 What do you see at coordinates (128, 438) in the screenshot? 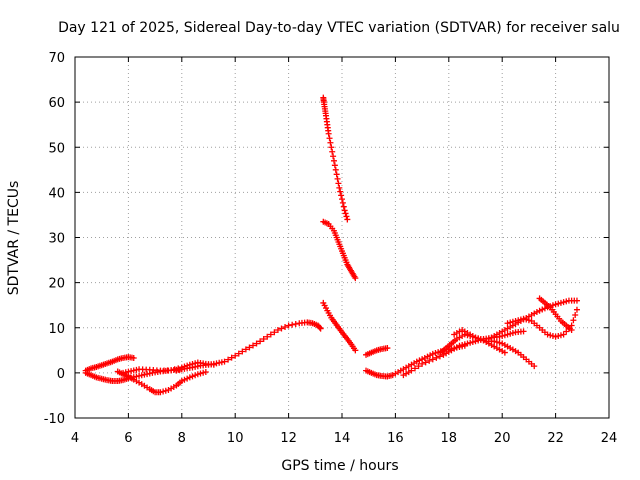
I see `x-tick-label: 6` at bounding box center [128, 438].